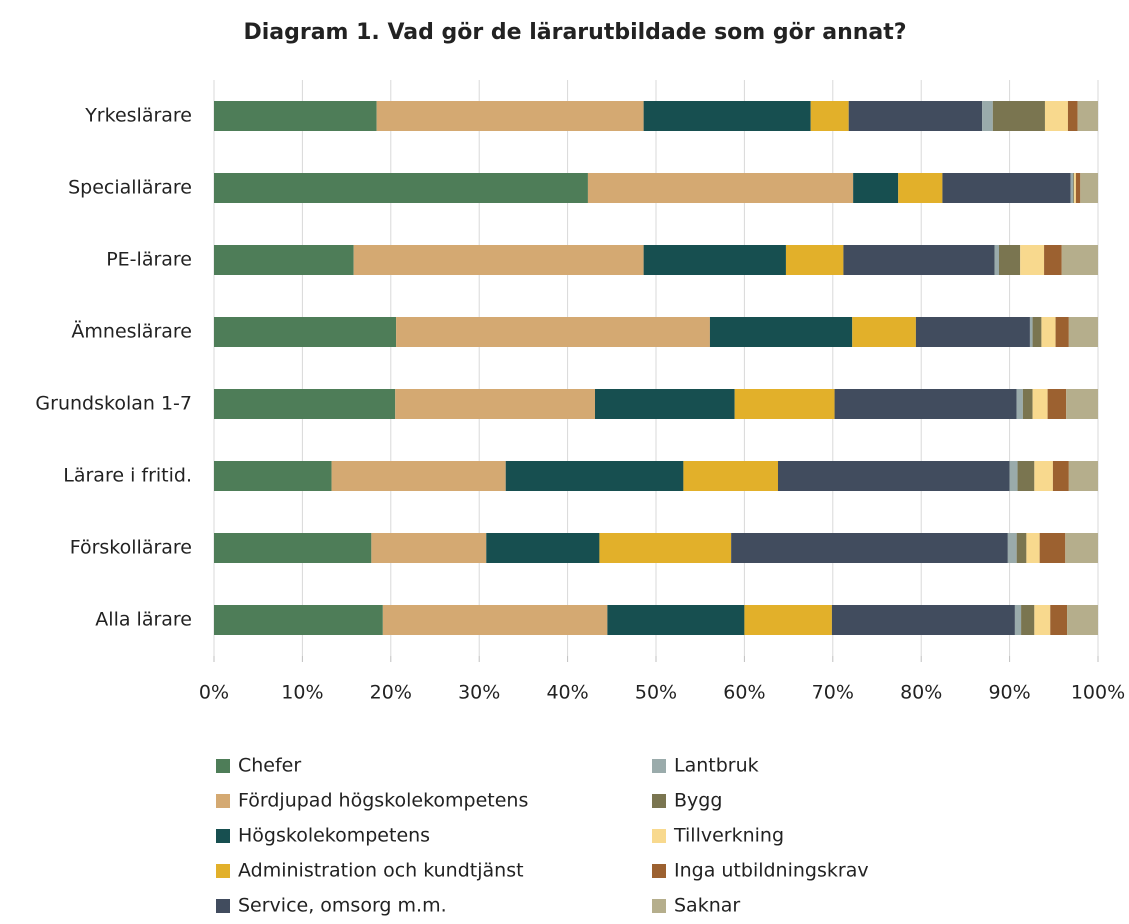 This screenshot has width=1129, height=924. Describe the element at coordinates (131, 331) in the screenshot. I see `y-tick-label: Ämneslärare` at that location.